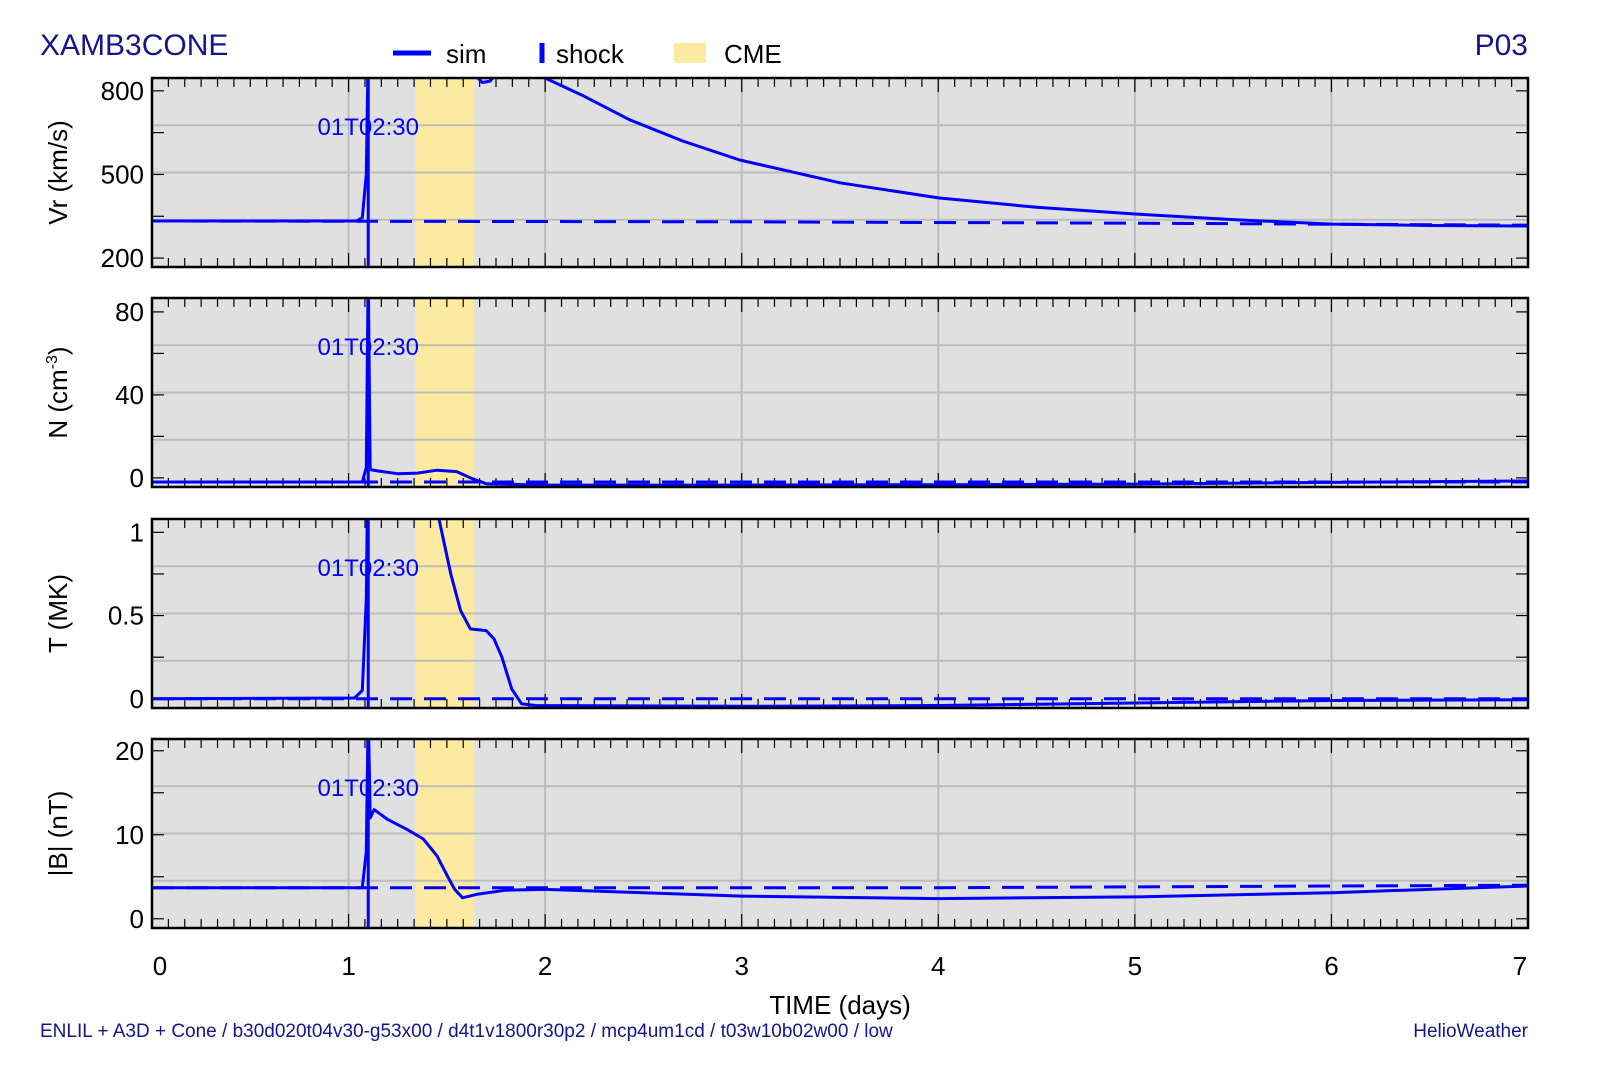  I want to click on y-label-end: ), so click(58, 350).